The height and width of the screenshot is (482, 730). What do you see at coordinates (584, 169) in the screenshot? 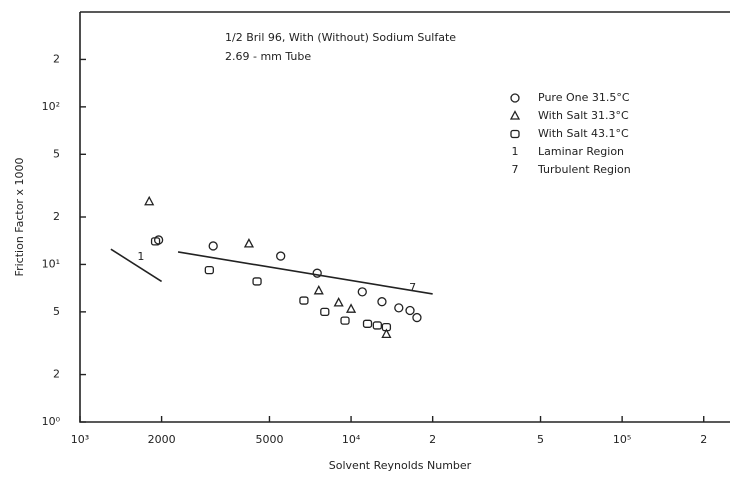
I see `legend-label: Turbulent Region` at bounding box center [584, 169].